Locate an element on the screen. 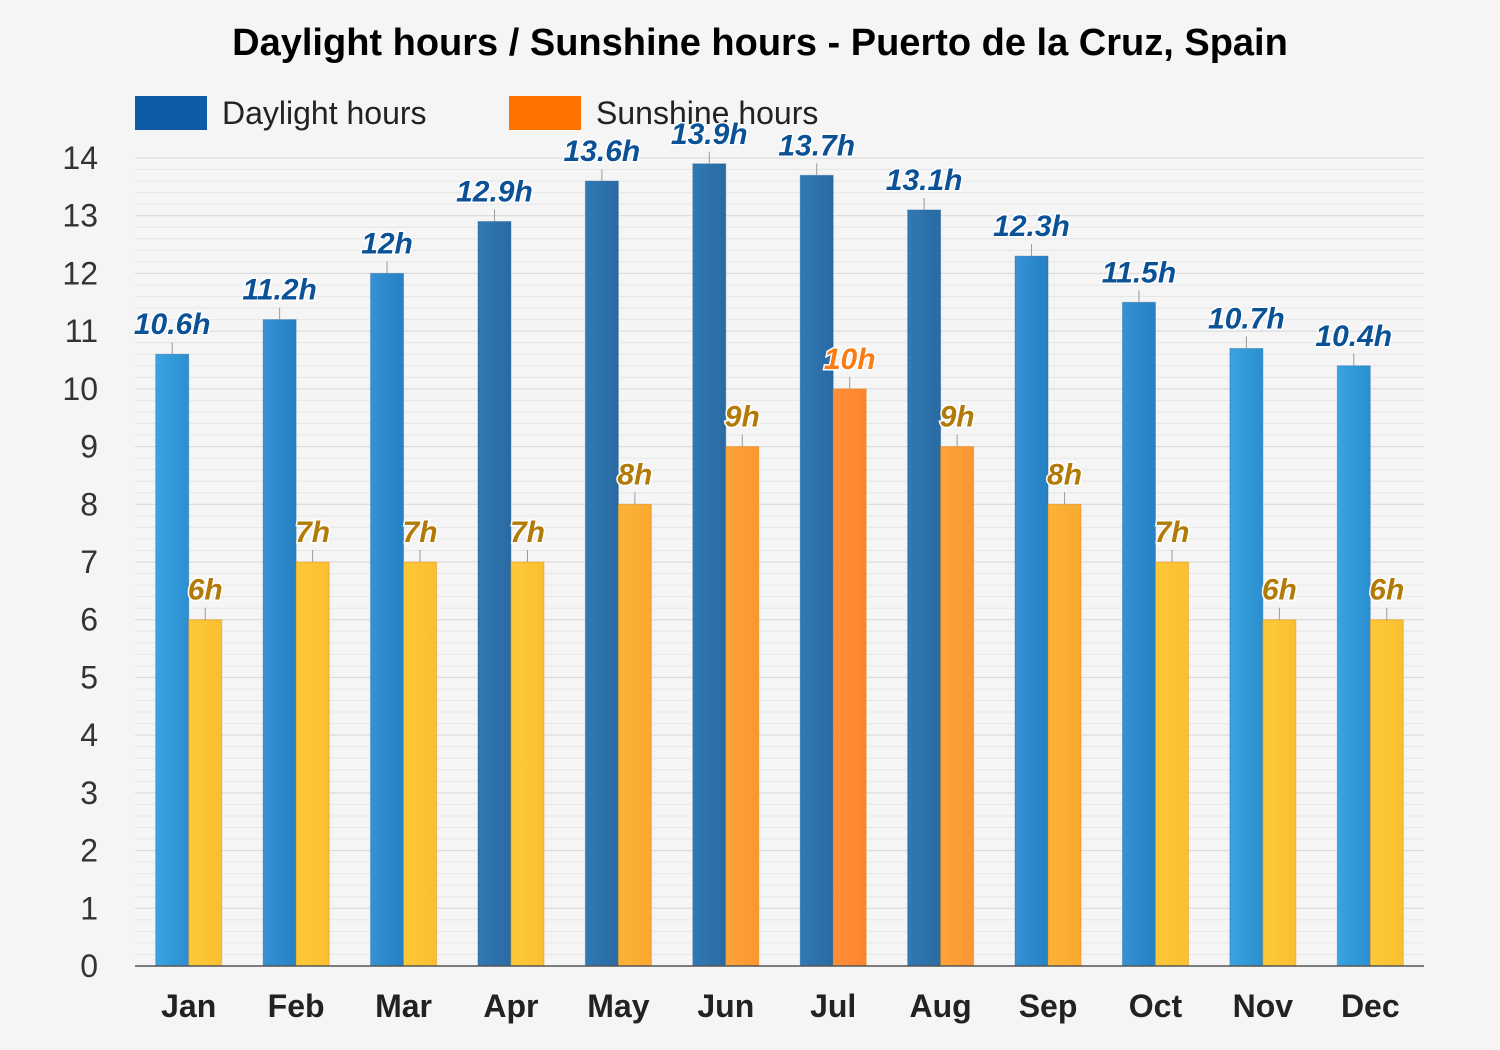  x-tick-label: Aug is located at coordinates (941, 1006).